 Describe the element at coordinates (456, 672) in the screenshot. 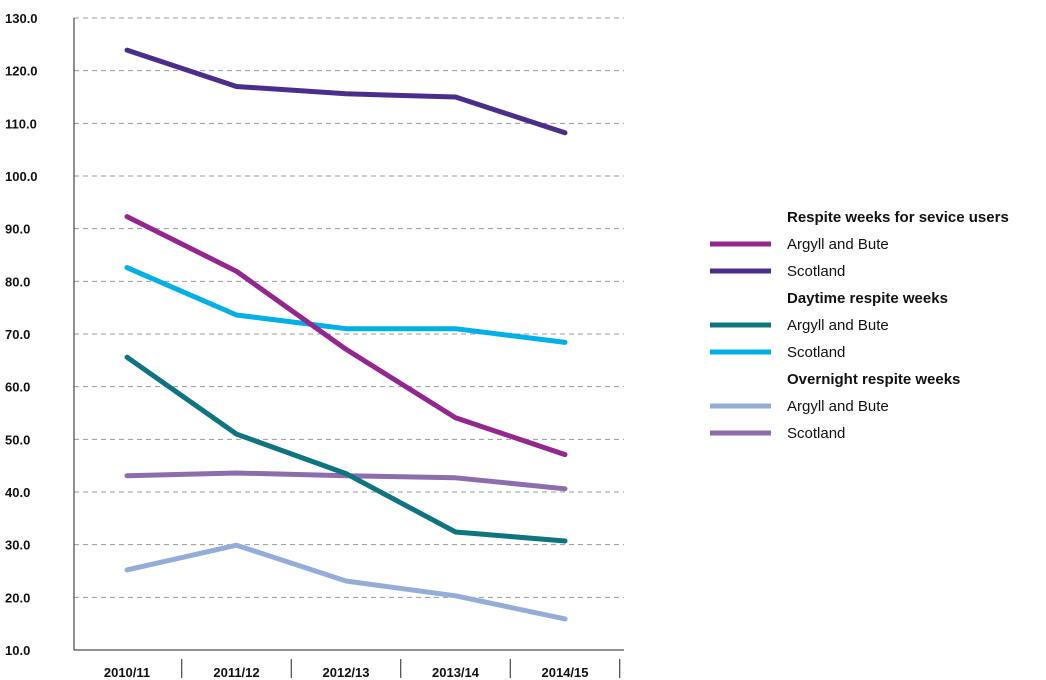

I see `x-tick-label: 2013/14` at that location.